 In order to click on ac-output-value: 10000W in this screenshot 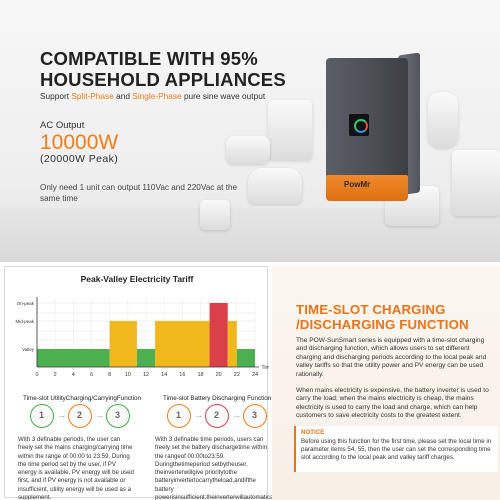, I will do `click(79, 142)`.